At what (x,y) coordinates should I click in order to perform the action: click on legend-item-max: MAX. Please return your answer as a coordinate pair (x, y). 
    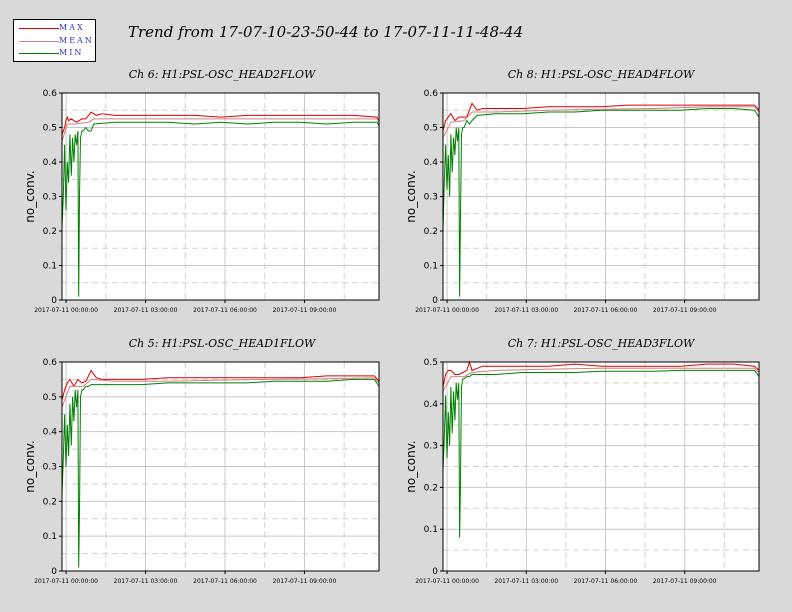
    Looking at the image, I should click on (54, 29).